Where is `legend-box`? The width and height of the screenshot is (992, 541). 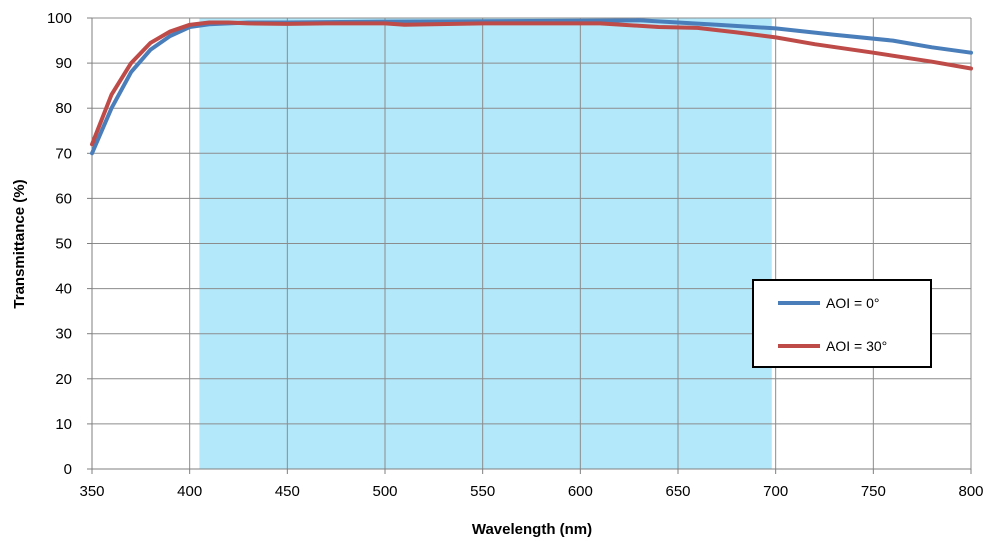
legend-box is located at coordinates (842, 323).